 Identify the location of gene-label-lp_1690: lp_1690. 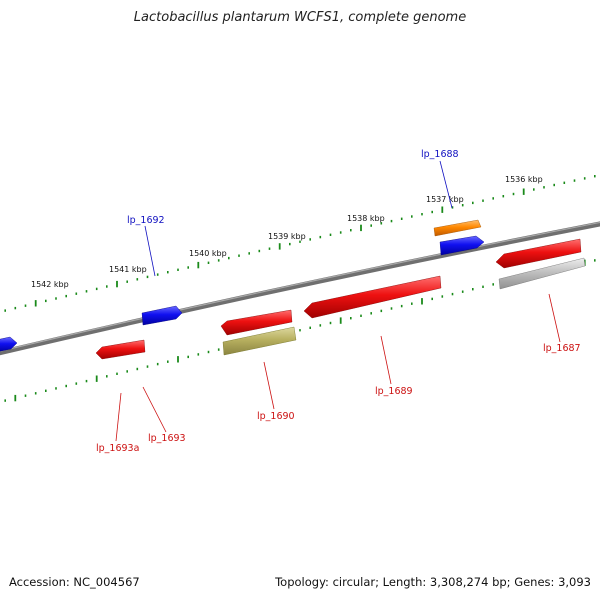
(276, 416).